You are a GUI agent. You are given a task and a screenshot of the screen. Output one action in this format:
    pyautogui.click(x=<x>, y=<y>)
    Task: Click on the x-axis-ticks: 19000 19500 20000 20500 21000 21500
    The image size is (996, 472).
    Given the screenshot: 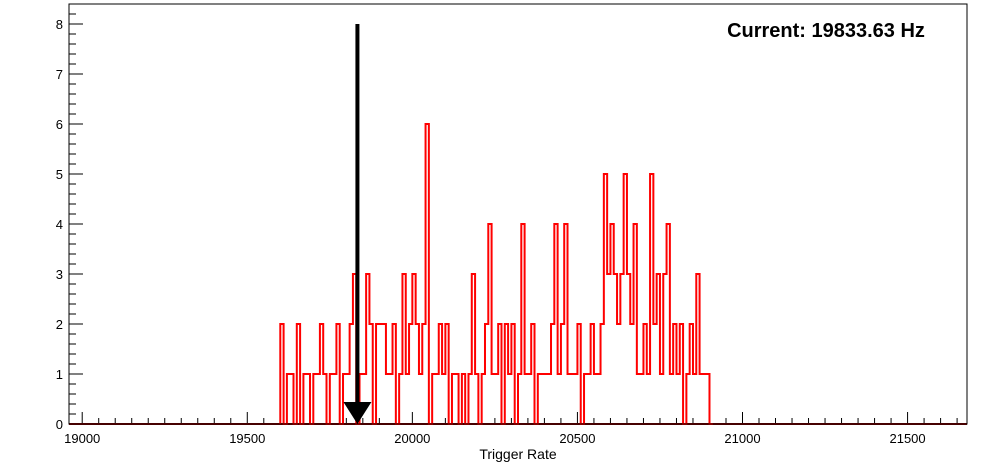 What is the action you would take?
    pyautogui.click(x=511, y=429)
    